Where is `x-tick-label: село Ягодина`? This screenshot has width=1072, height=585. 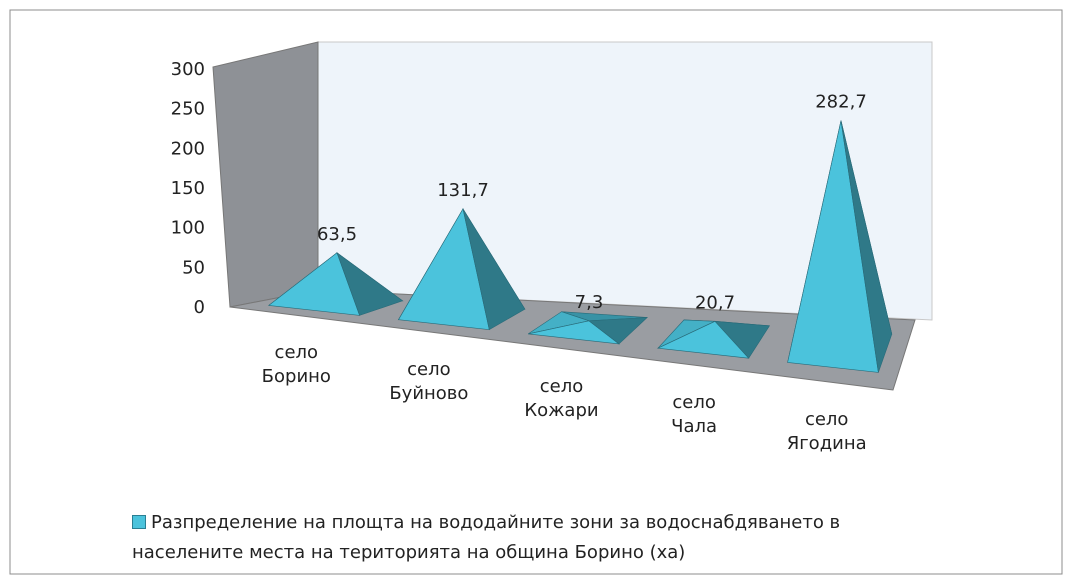 x-tick-label: село Ягодина is located at coordinates (826, 431).